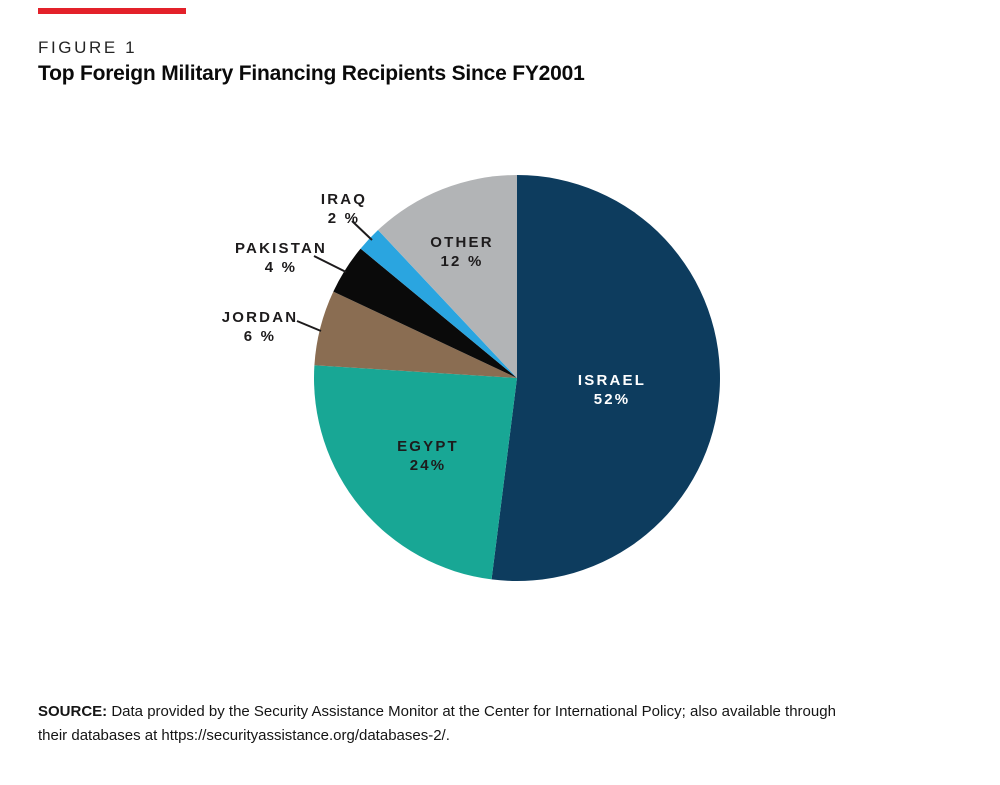 The image size is (1000, 785). What do you see at coordinates (612, 399) in the screenshot?
I see `pie-value-israel: 52%` at bounding box center [612, 399].